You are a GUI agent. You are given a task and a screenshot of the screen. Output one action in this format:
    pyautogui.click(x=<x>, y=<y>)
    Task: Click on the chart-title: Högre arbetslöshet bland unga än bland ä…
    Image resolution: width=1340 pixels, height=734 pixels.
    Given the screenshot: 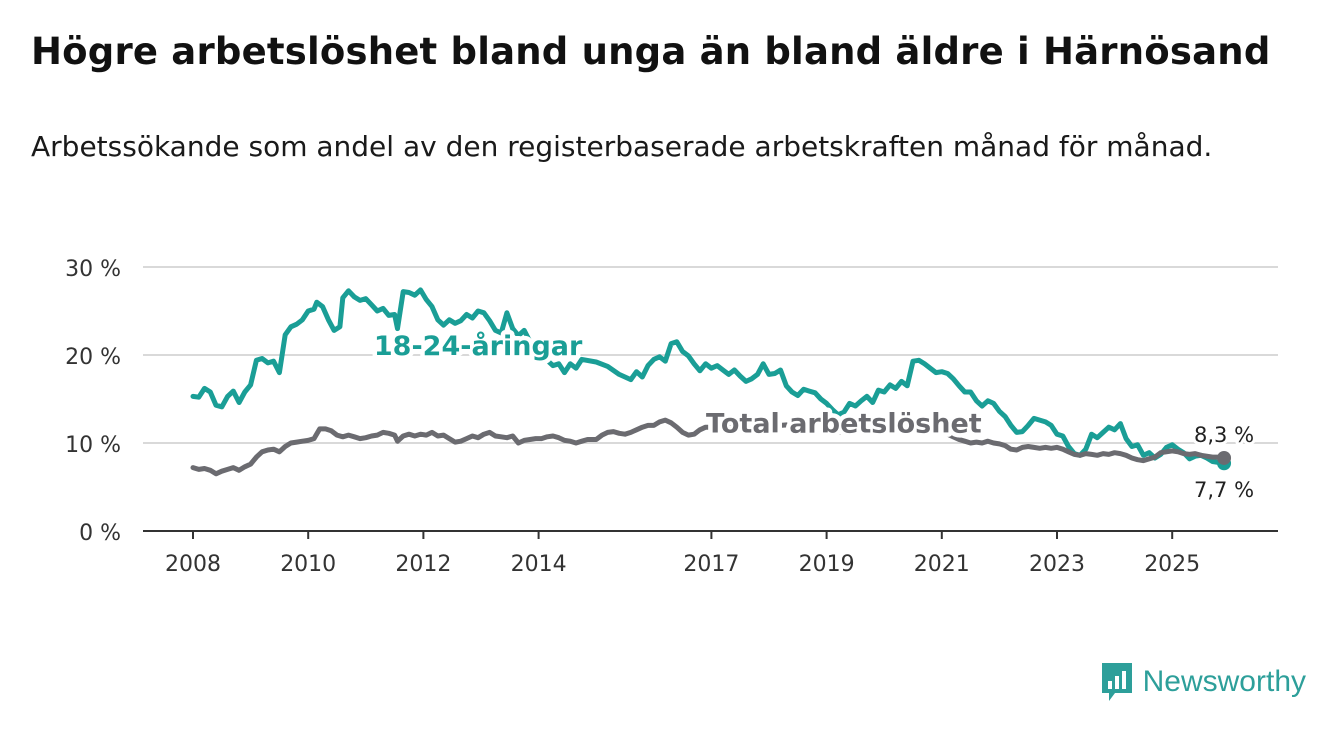 What is the action you would take?
    pyautogui.click(x=651, y=51)
    